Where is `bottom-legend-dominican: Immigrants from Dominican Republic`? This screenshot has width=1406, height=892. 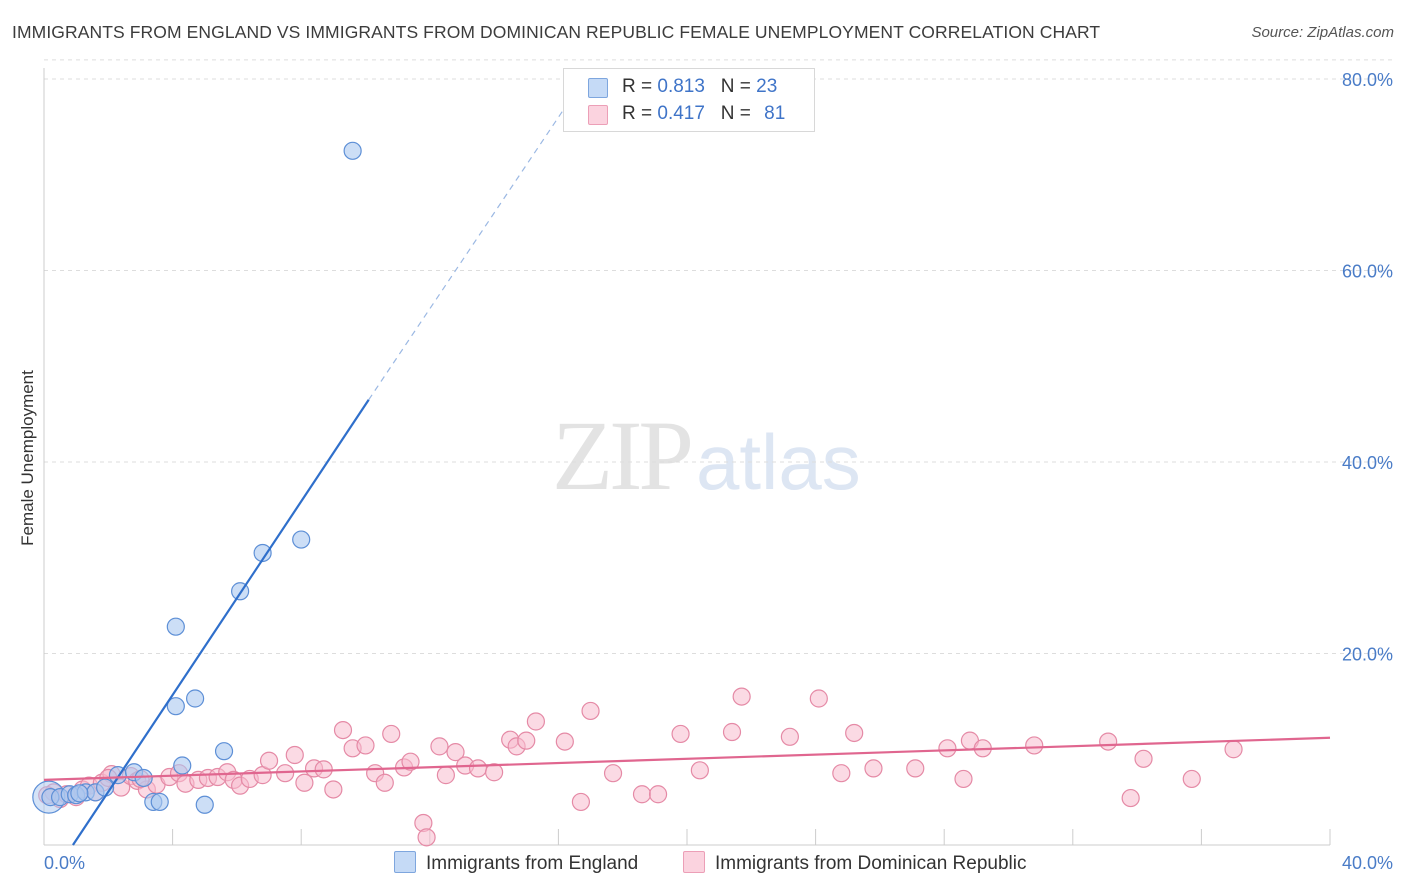 bottom-legend-dominican: Immigrants from Dominican Republic is located at coordinates (855, 863).